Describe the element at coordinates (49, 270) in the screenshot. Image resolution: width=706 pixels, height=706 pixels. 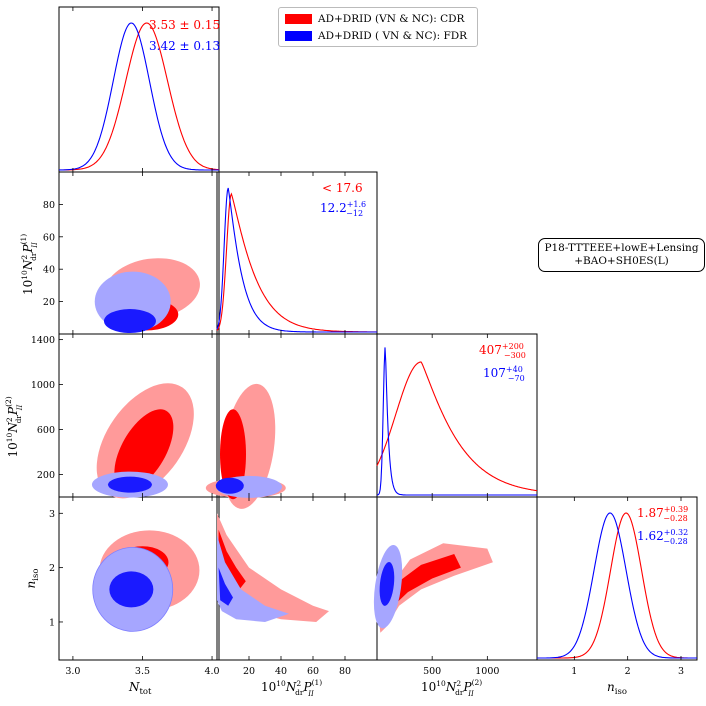
I see `ytick-label-P1-1: 40` at that location.